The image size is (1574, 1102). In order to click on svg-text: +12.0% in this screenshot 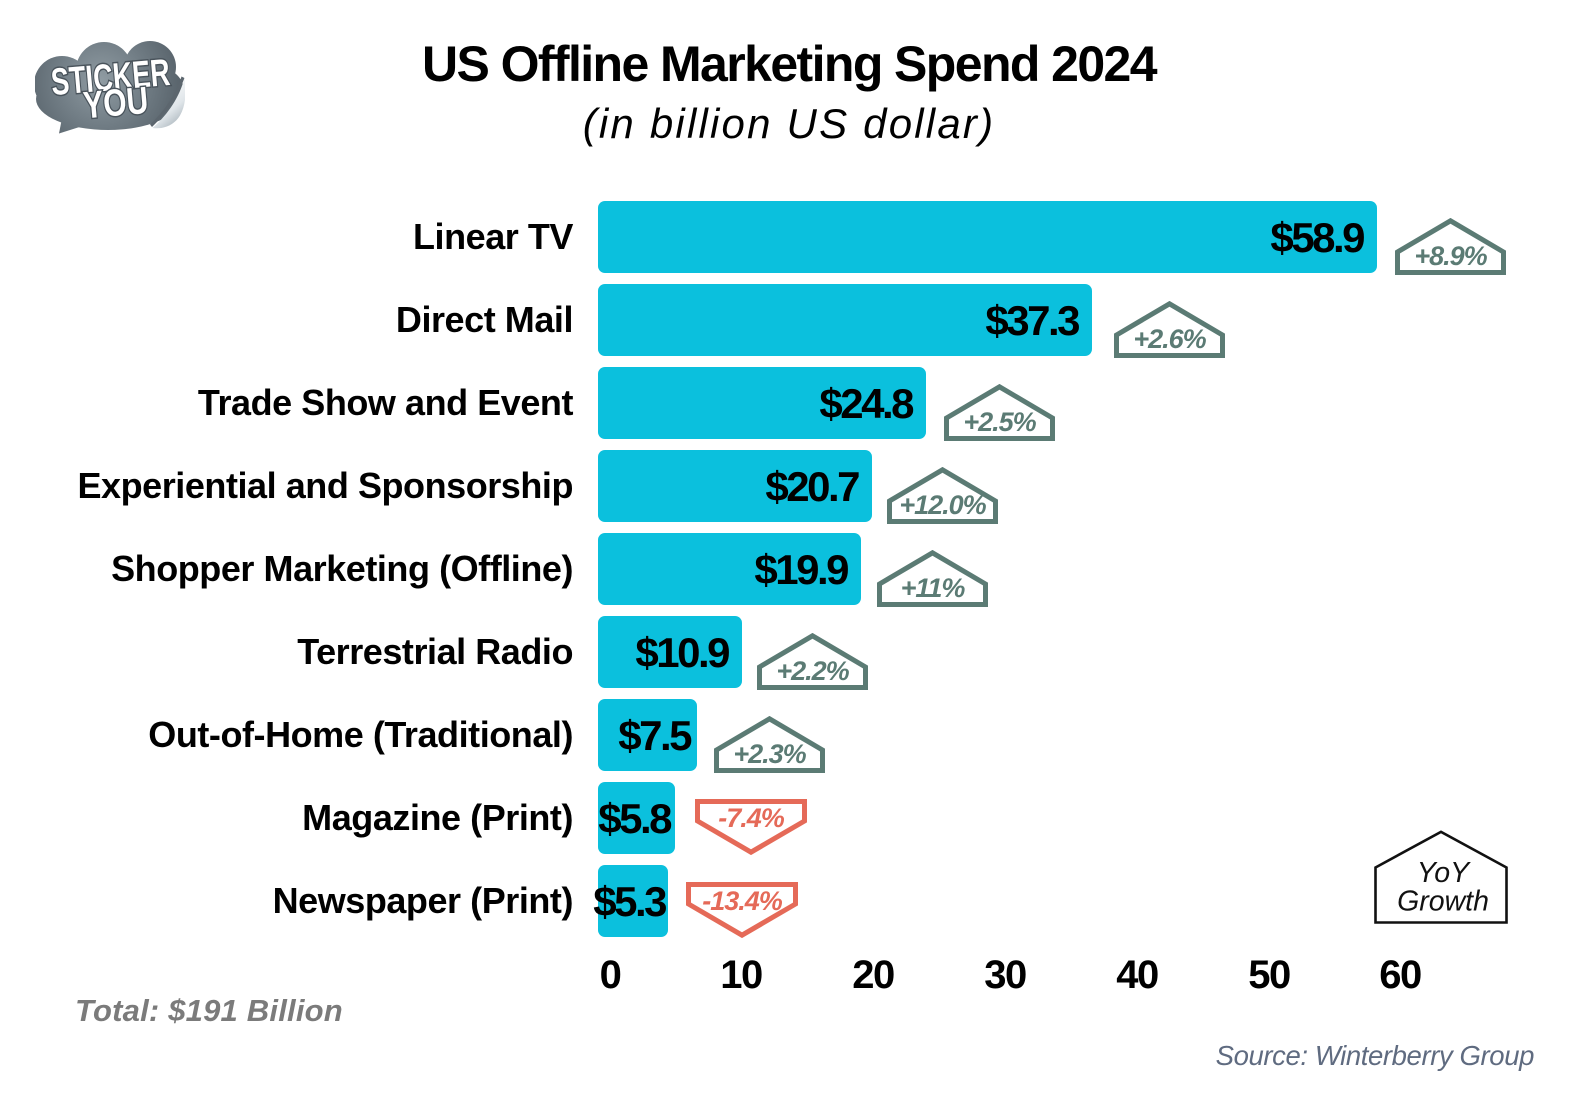, I will do `click(942, 505)`.